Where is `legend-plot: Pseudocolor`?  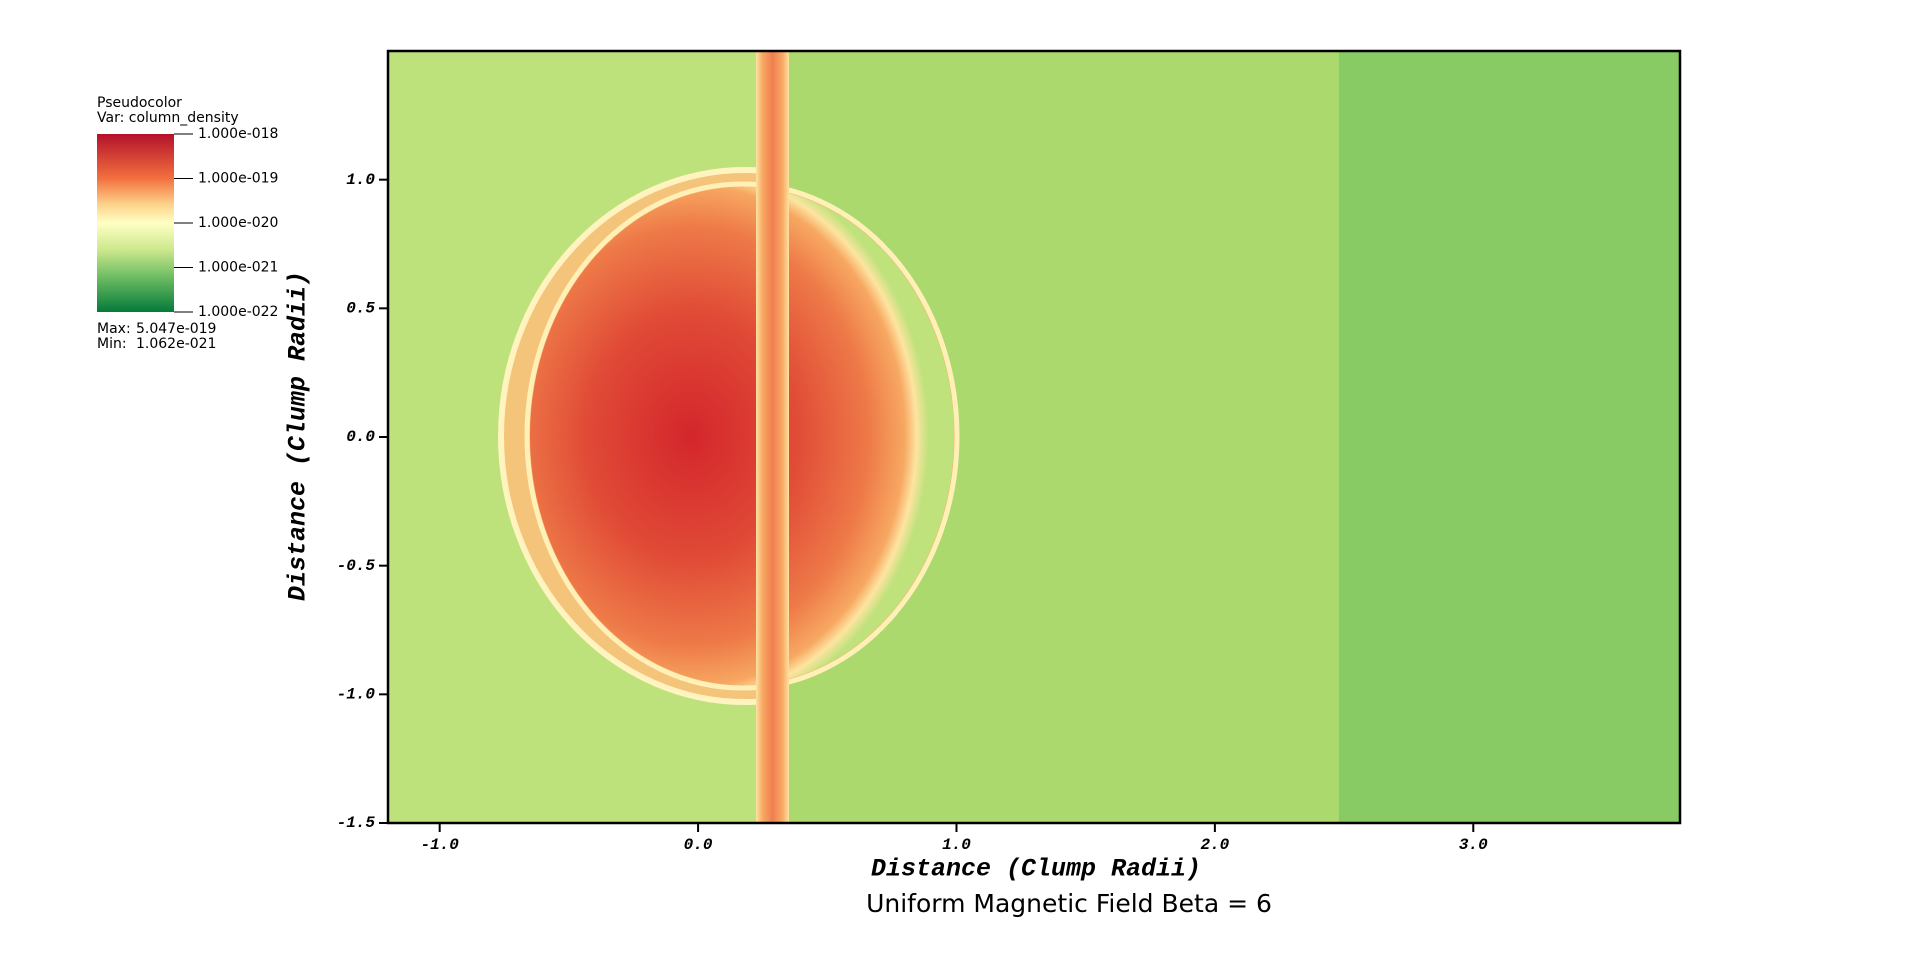
legend-plot: Pseudocolor is located at coordinates (139, 103).